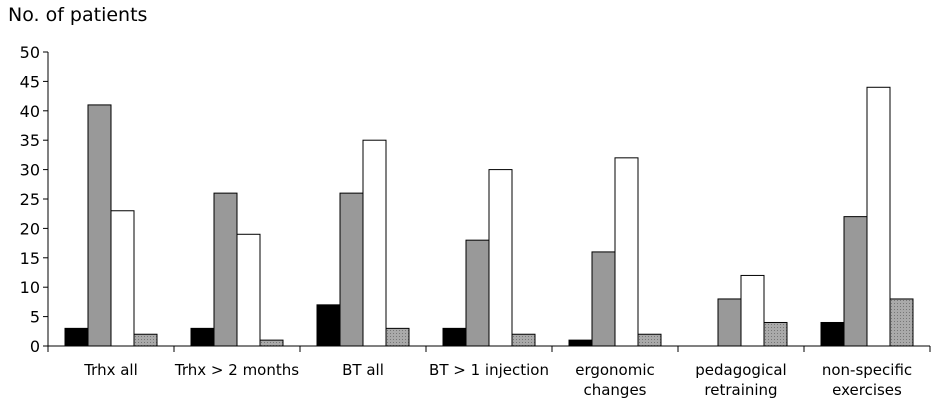 The height and width of the screenshot is (410, 947). Describe the element at coordinates (30, 140) in the screenshot. I see `y-tick-label: 35` at that location.